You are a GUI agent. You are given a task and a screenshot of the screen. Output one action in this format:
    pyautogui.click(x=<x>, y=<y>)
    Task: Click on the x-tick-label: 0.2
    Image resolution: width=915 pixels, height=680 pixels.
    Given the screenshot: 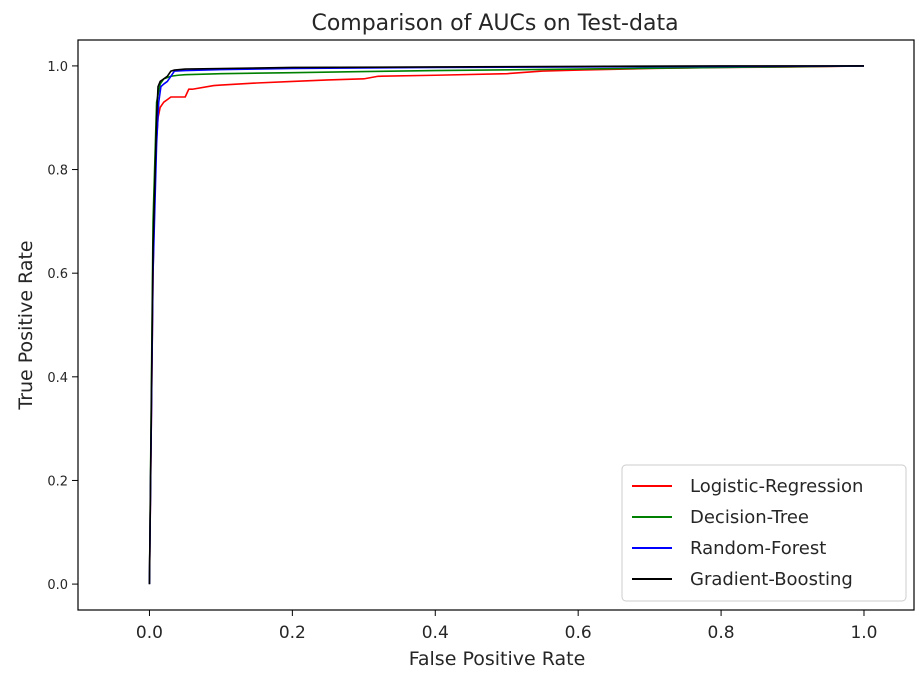 What is the action you would take?
    pyautogui.click(x=292, y=633)
    